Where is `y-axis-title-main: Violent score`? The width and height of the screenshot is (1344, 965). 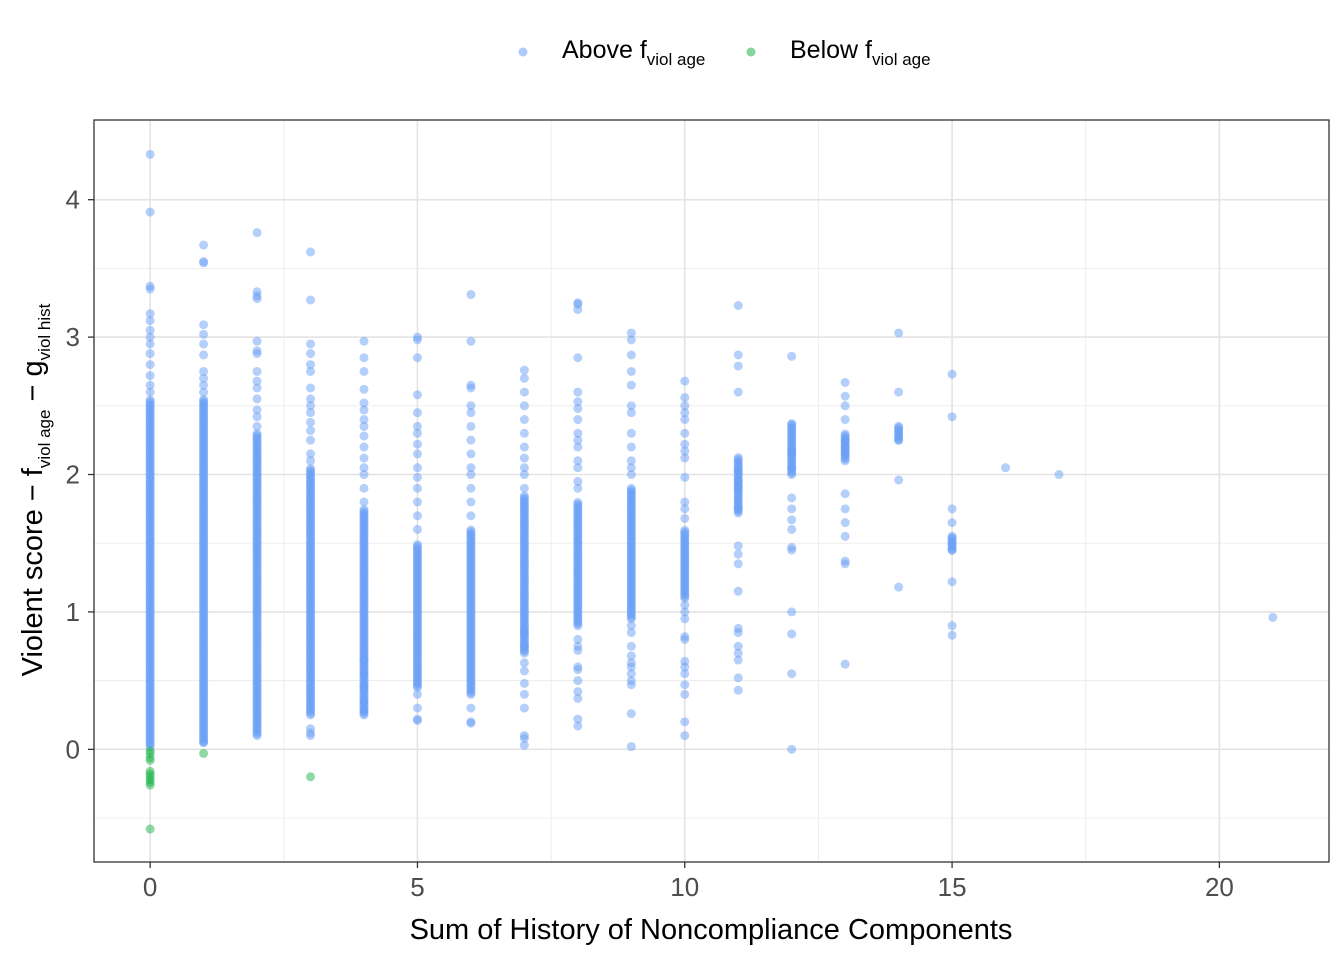 y-axis-title-main: Violent score is located at coordinates (33, 592).